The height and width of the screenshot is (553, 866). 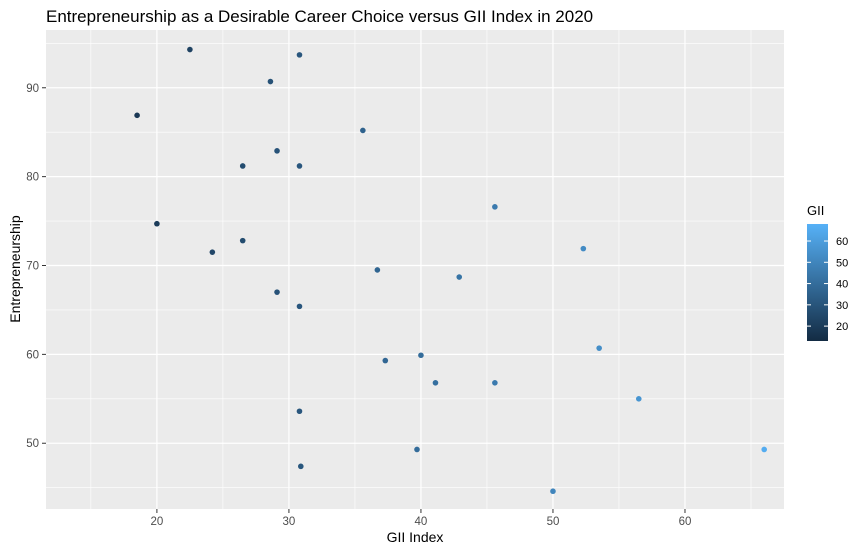 What do you see at coordinates (553, 522) in the screenshot?
I see `x-tick-label: 50` at bounding box center [553, 522].